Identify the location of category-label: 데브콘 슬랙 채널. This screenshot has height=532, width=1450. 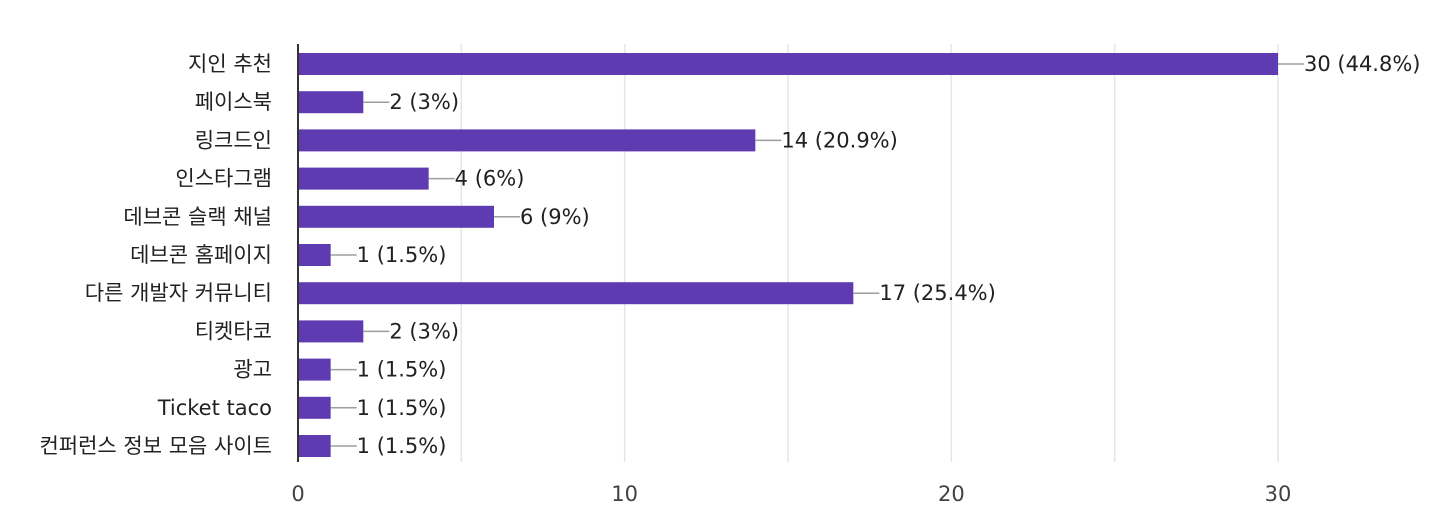
(197, 217).